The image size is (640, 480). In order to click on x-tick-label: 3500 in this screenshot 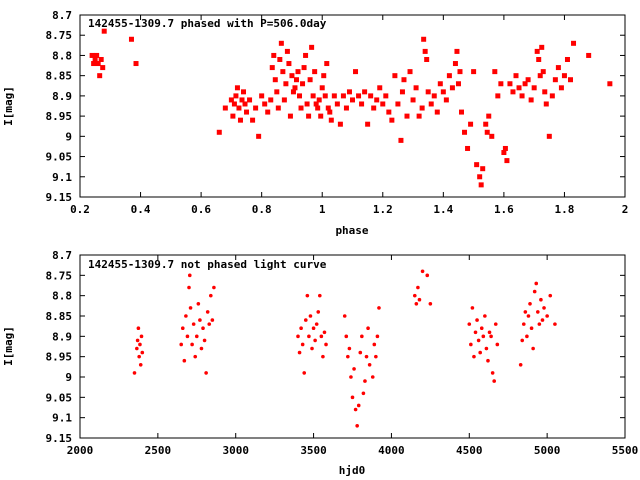, I will do `click(313, 450)`.